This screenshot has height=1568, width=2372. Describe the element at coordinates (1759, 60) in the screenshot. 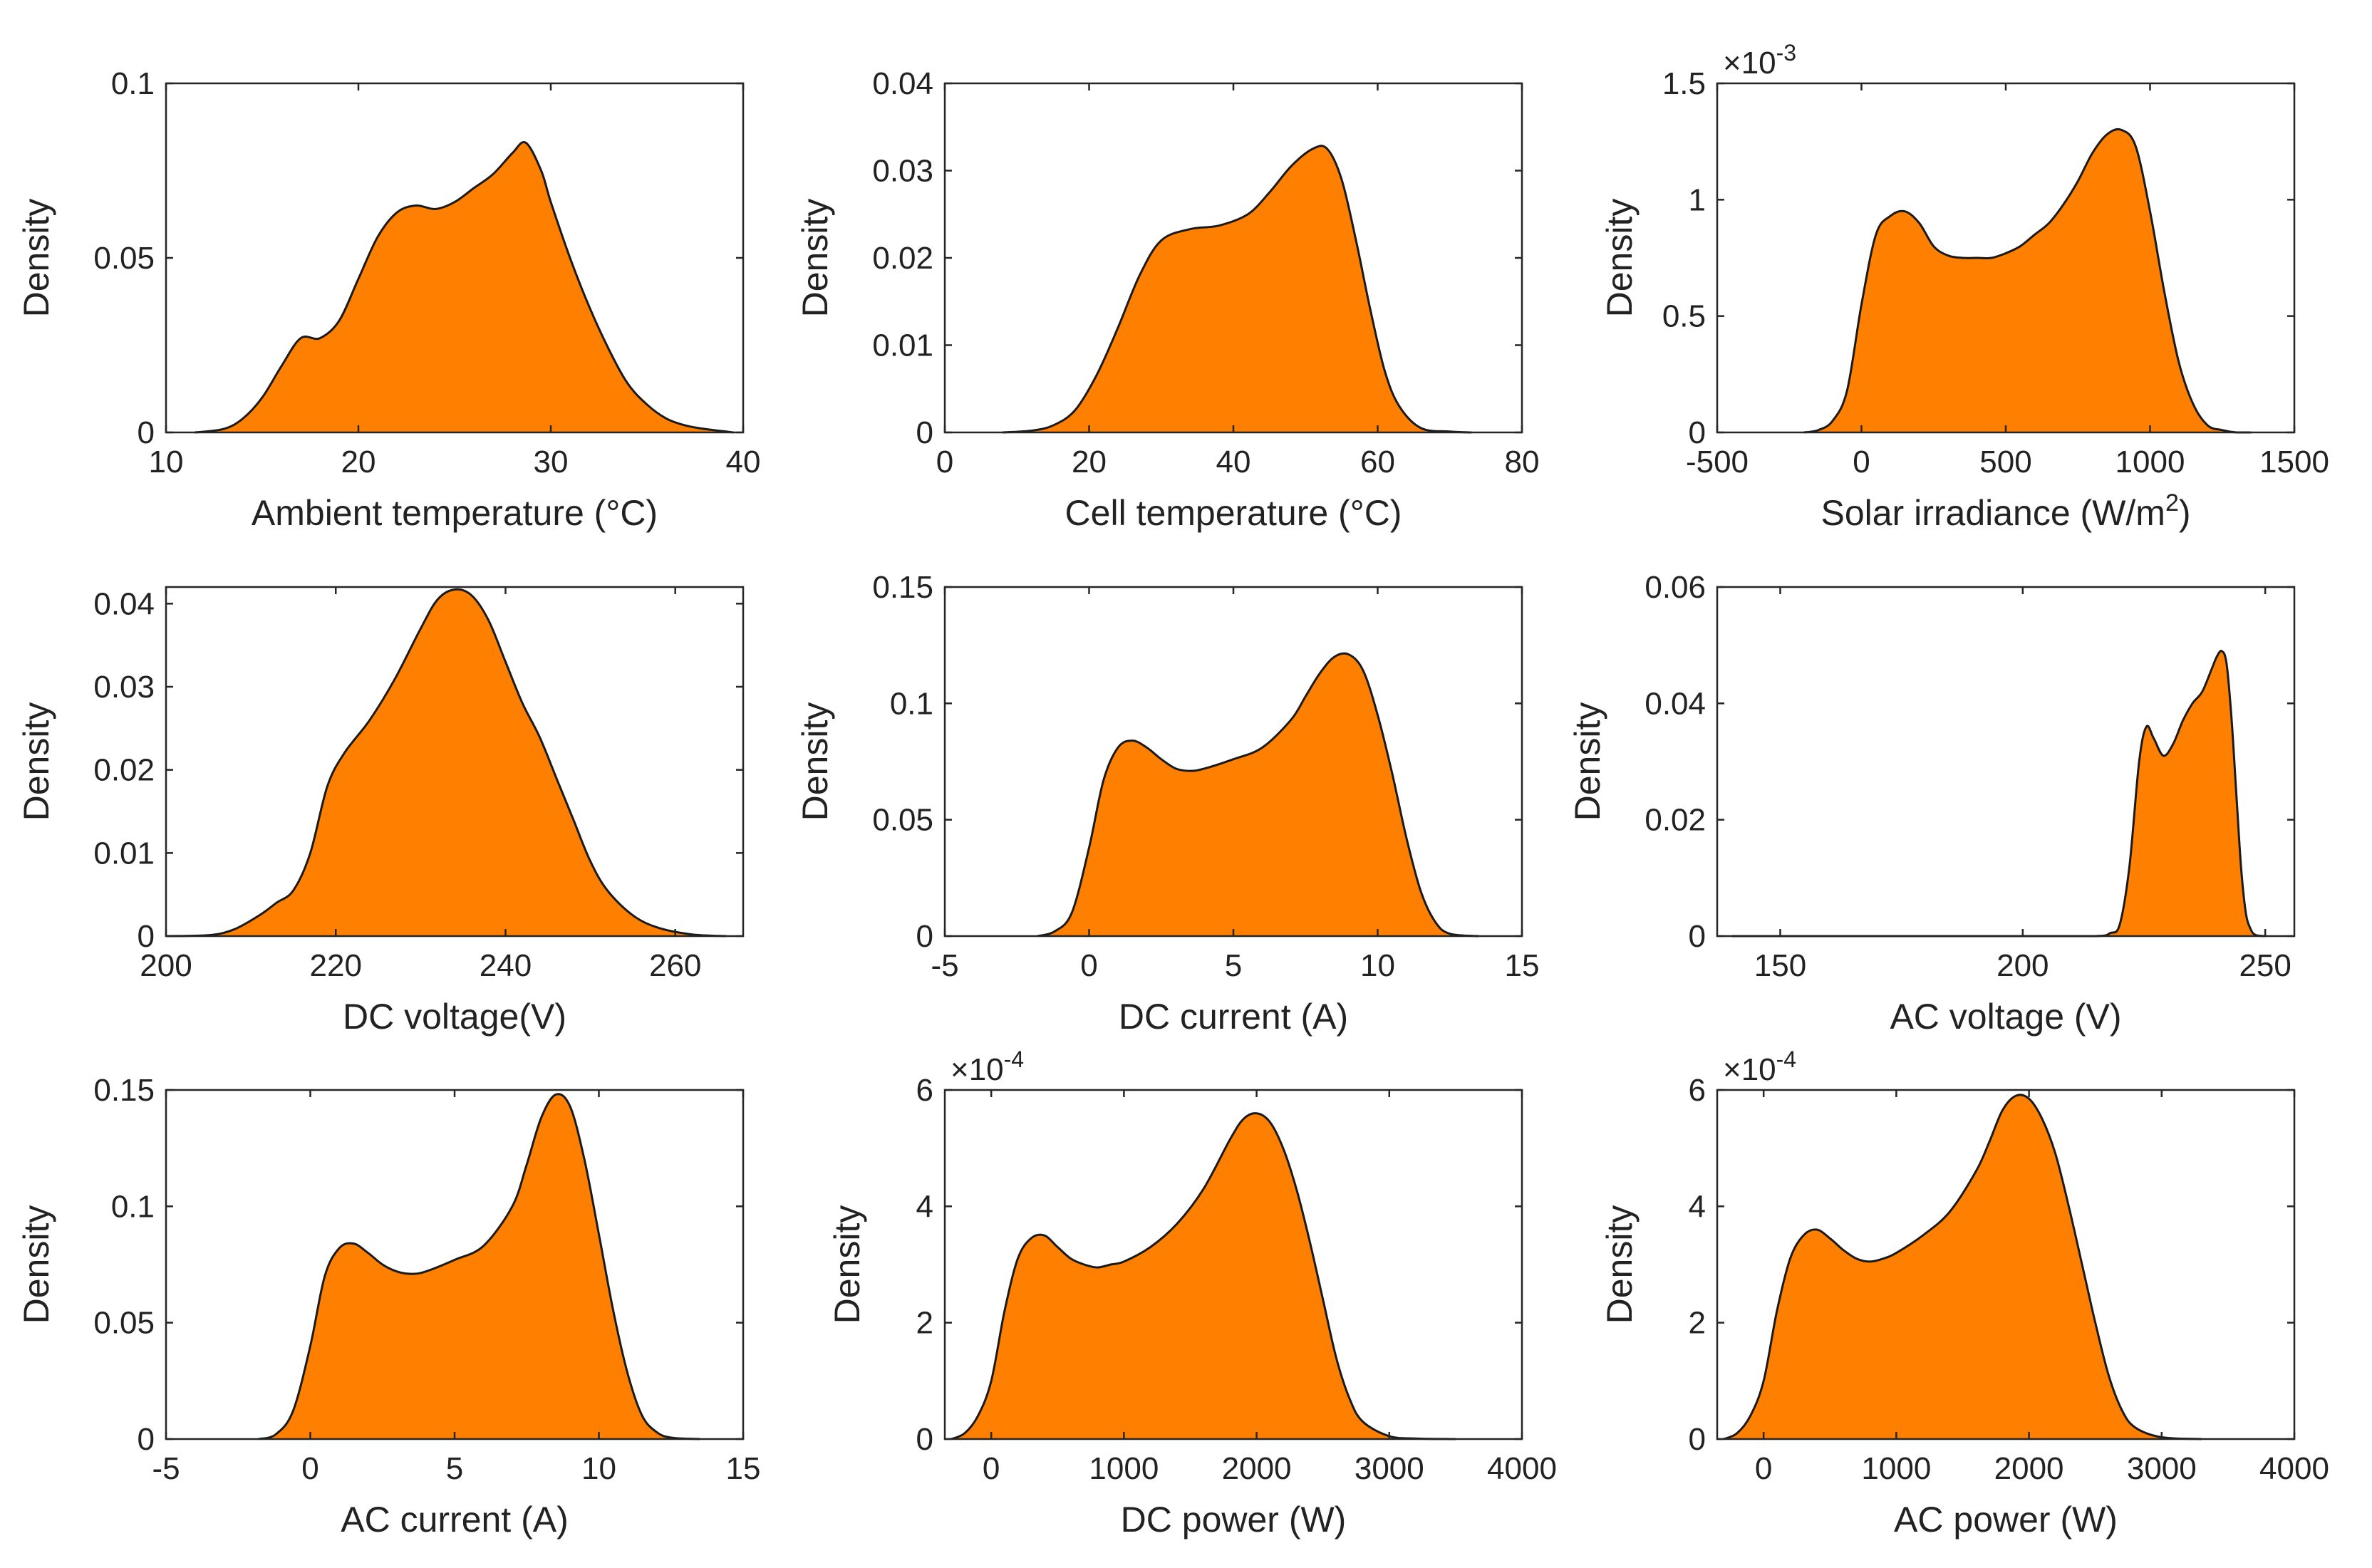

I see `y-axis-exponent: ×10⁻³` at that location.